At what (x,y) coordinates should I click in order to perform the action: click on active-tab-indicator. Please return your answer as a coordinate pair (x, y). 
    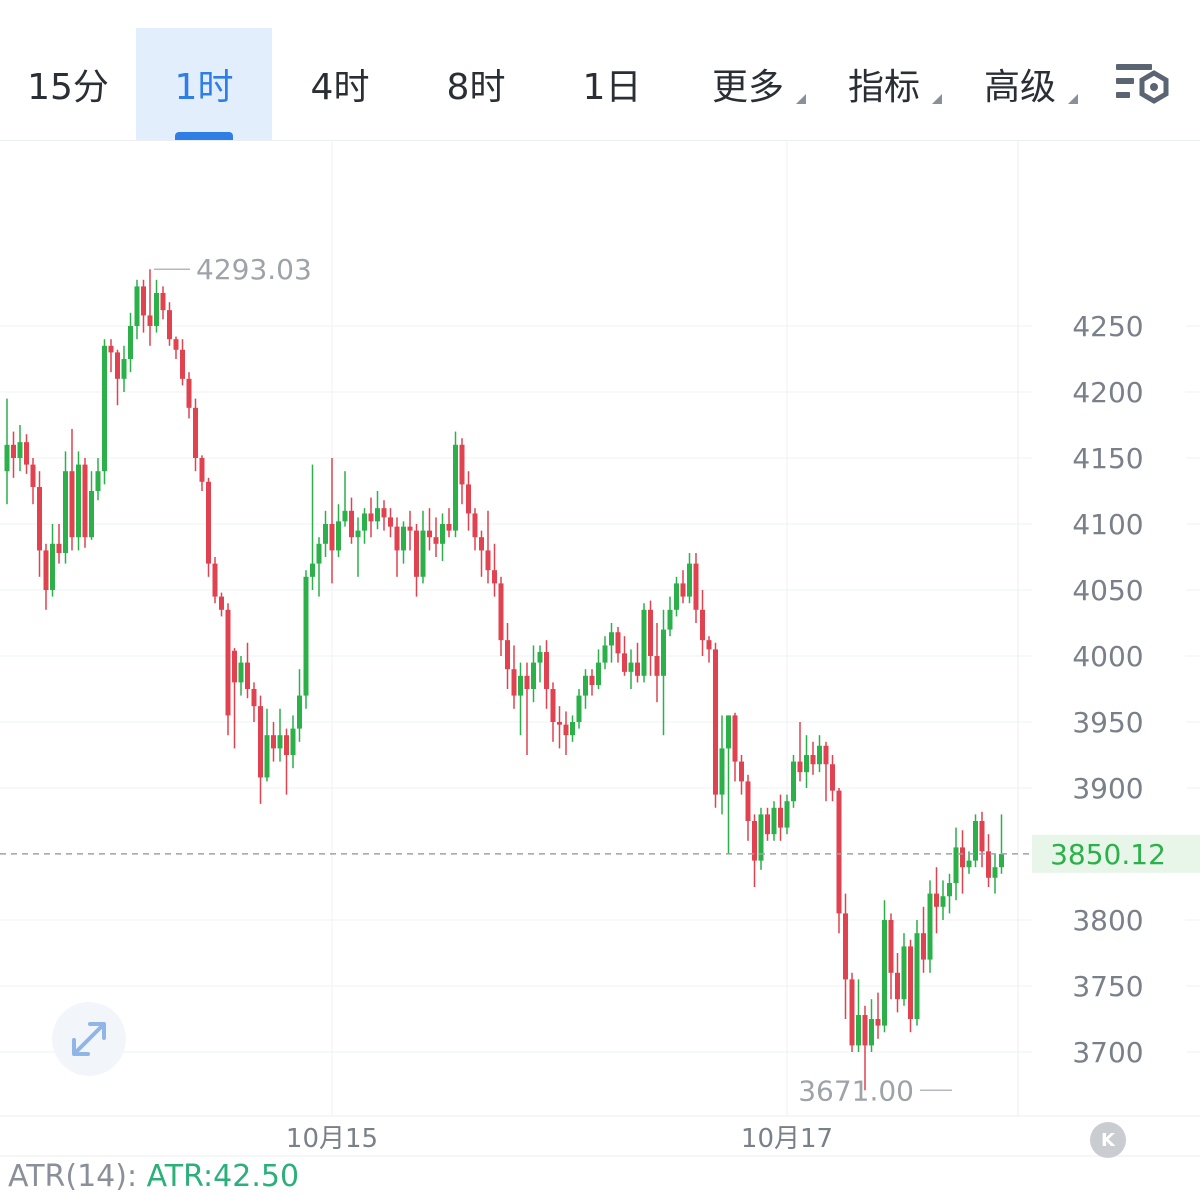
    Looking at the image, I should click on (204, 136).